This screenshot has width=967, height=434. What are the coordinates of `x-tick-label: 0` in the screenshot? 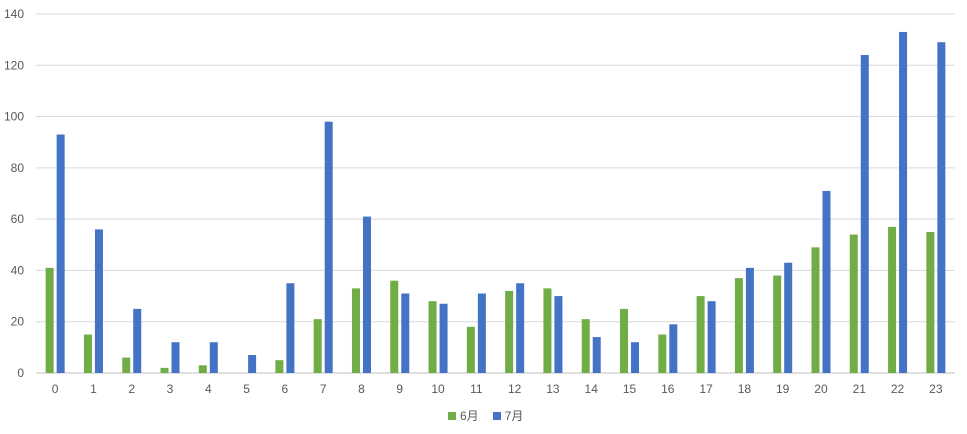 It's located at (55, 389).